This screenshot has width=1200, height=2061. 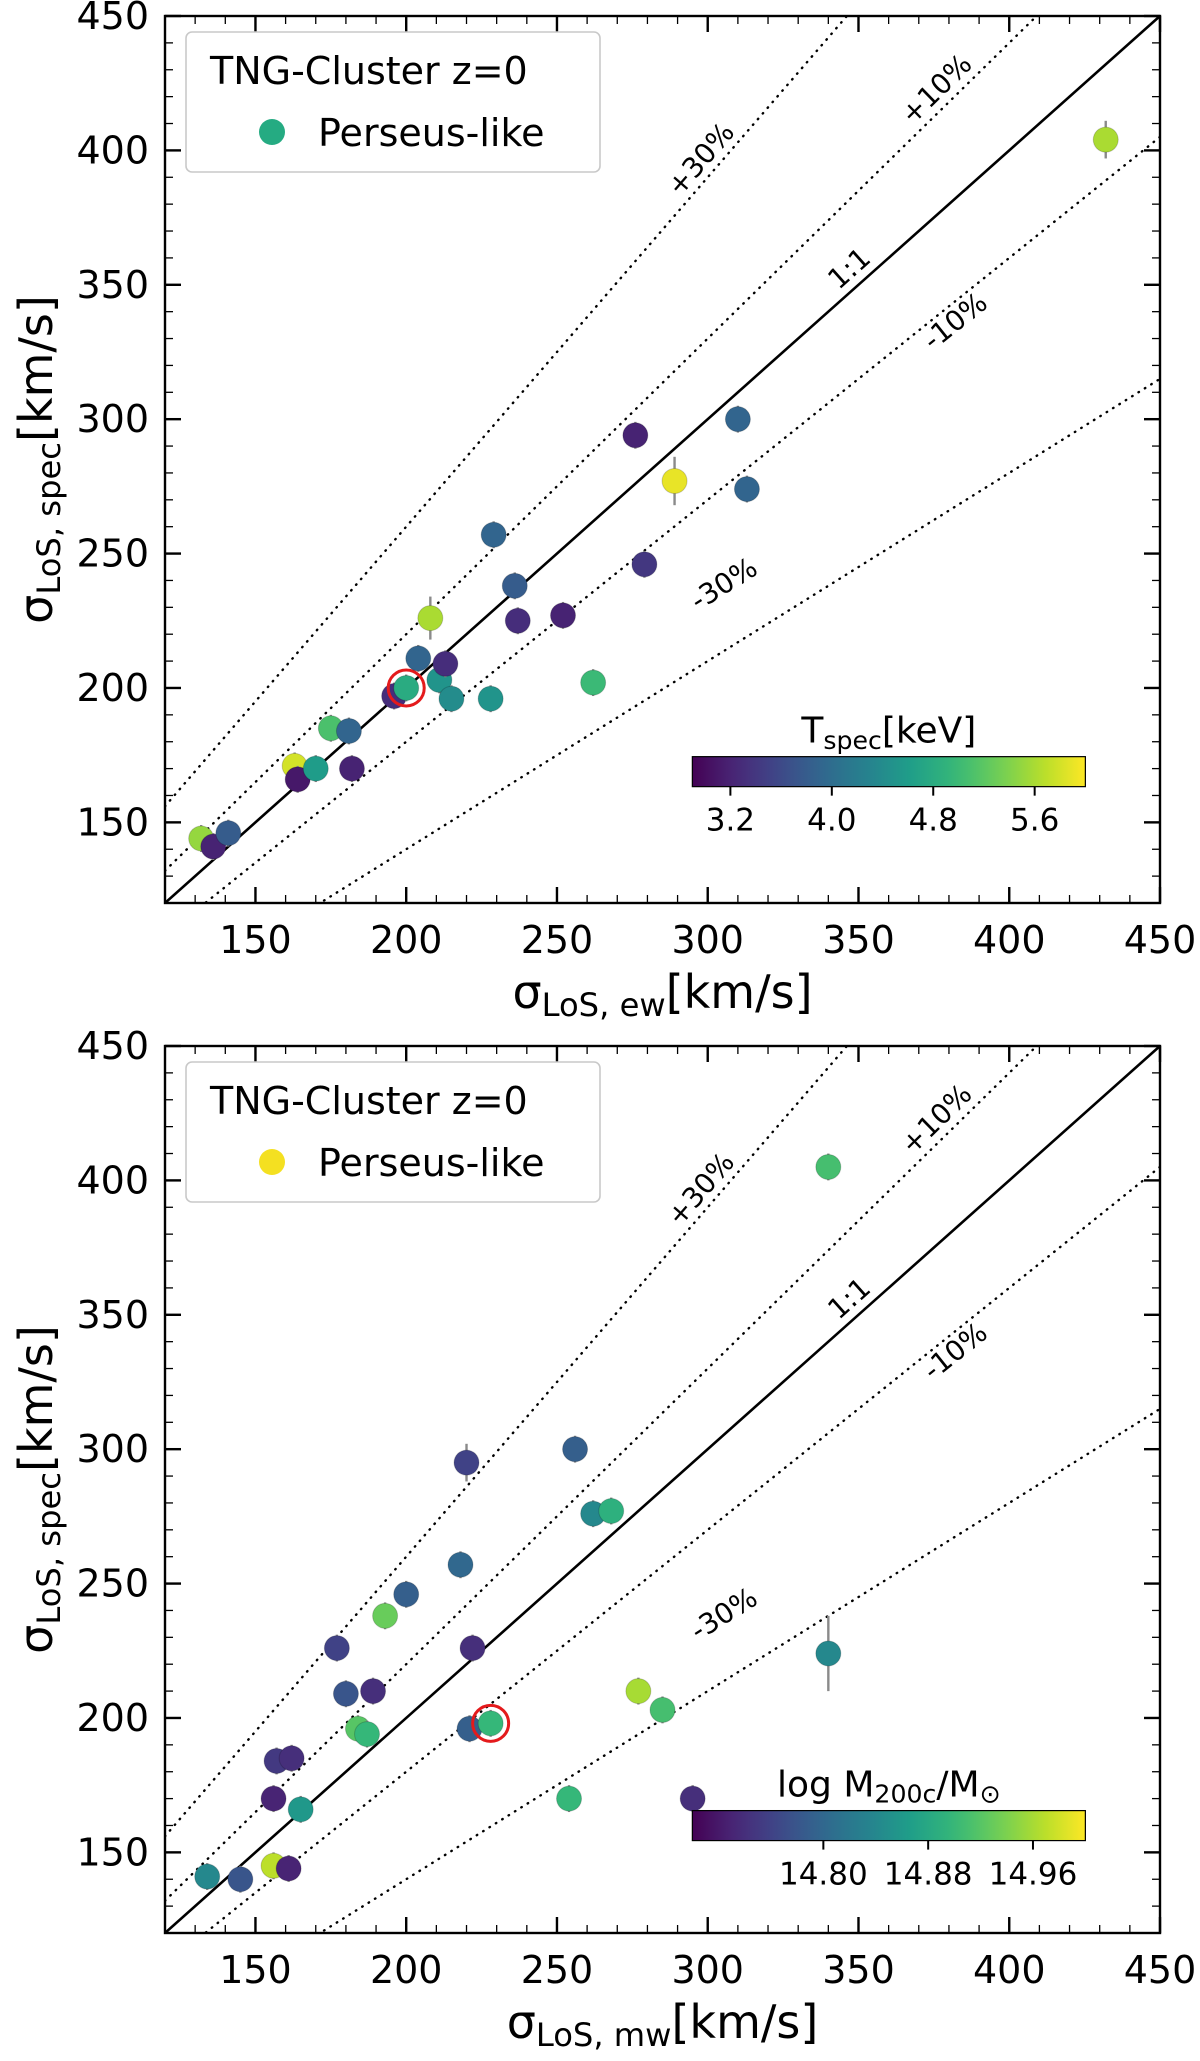 What do you see at coordinates (112, 19) in the screenshot?
I see `y-tick-label: 450` at bounding box center [112, 19].